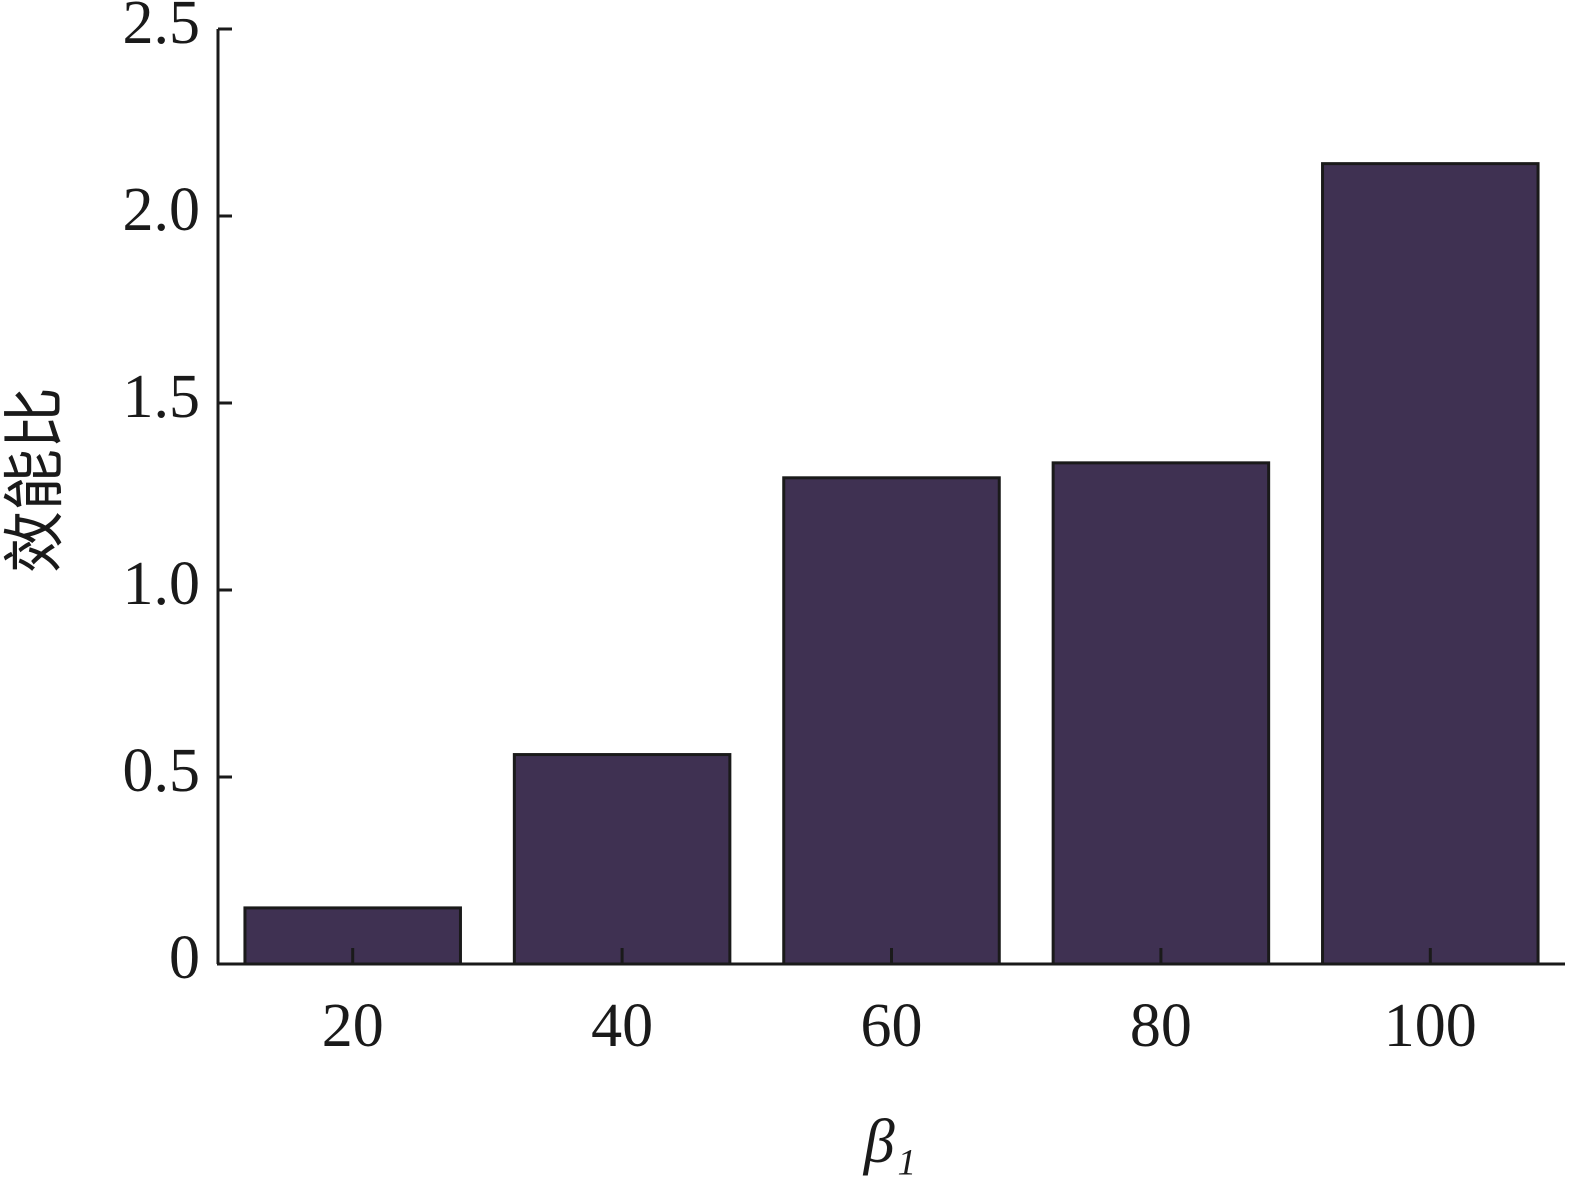 The image size is (1584, 1194). I want to click on y-tick-label: 0, so click(184, 958).